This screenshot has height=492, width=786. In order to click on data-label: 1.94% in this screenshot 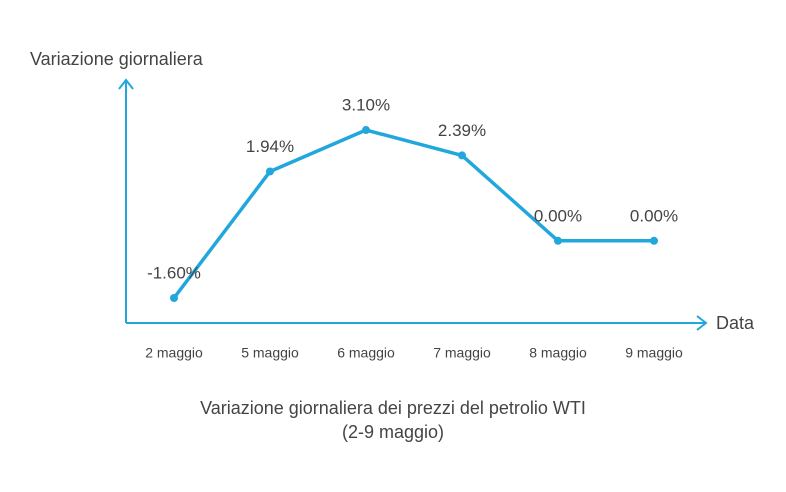, I will do `click(270, 146)`.